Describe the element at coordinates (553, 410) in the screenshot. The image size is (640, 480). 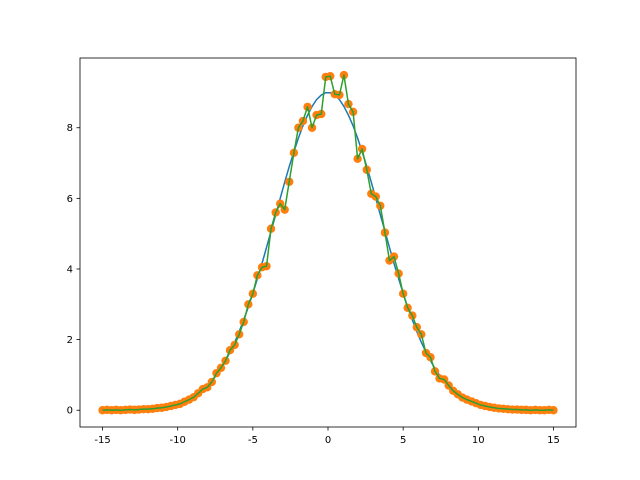
I see `marker` at that location.